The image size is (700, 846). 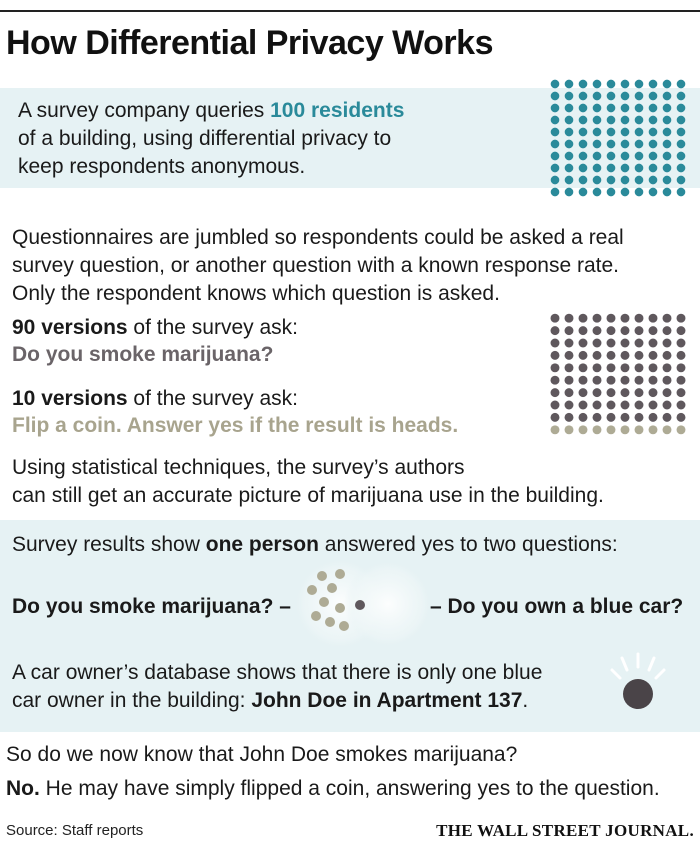 What do you see at coordinates (565, 830) in the screenshot?
I see `publisher-logo: THE WALL STREET JOURNAL.` at bounding box center [565, 830].